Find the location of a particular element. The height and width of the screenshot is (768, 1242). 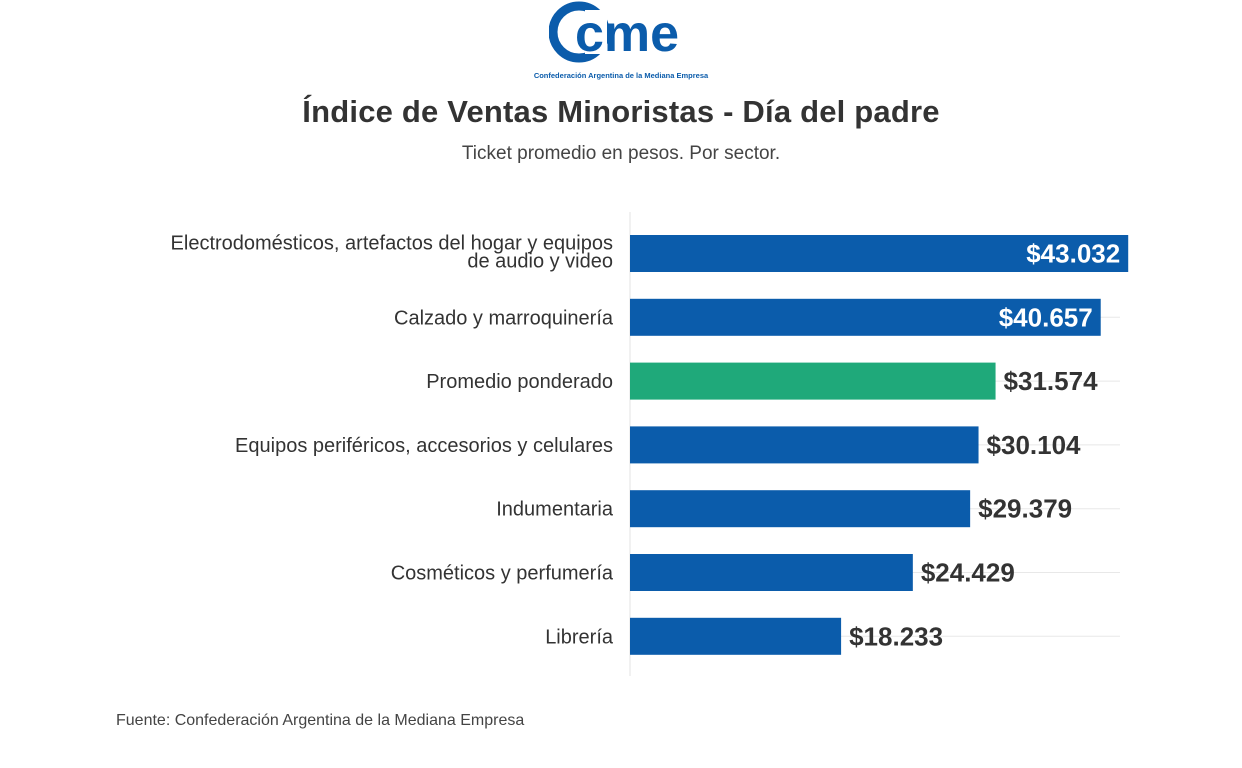

chart-subtitle: Ticket promedio en pesos. Por sector. is located at coordinates (621, 153).